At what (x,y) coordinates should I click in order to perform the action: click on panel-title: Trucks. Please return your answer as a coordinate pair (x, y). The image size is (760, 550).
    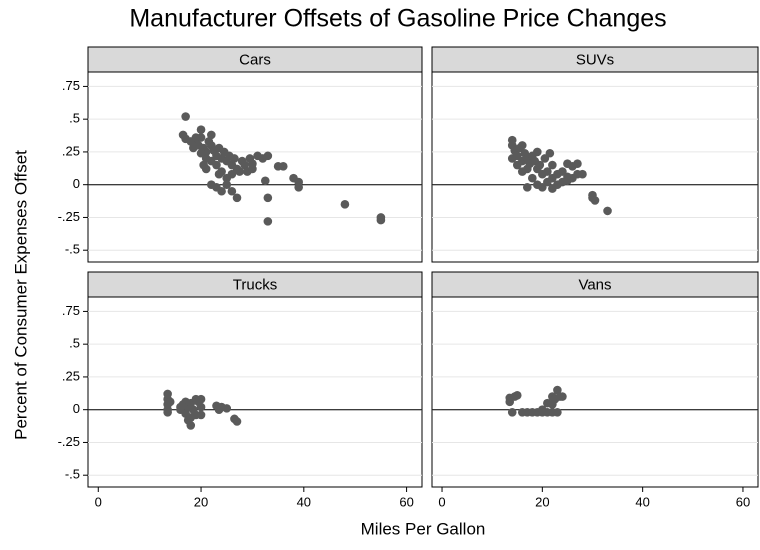
    Looking at the image, I should click on (255, 284).